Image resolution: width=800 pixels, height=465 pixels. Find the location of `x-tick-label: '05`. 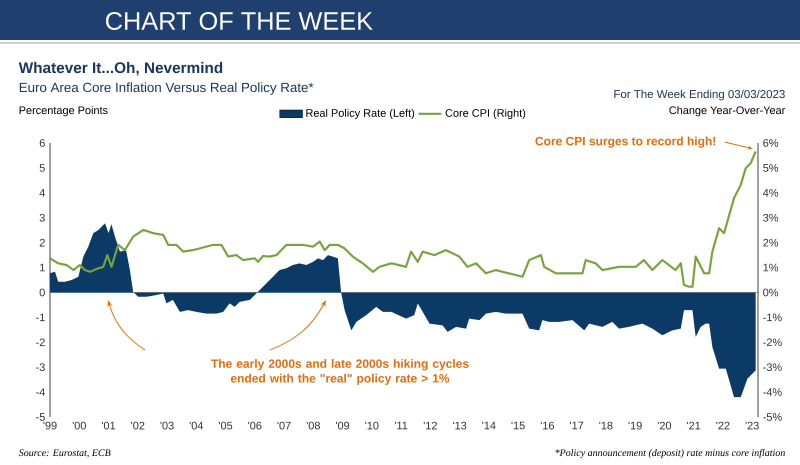

x-tick-label: '05 is located at coordinates (225, 426).